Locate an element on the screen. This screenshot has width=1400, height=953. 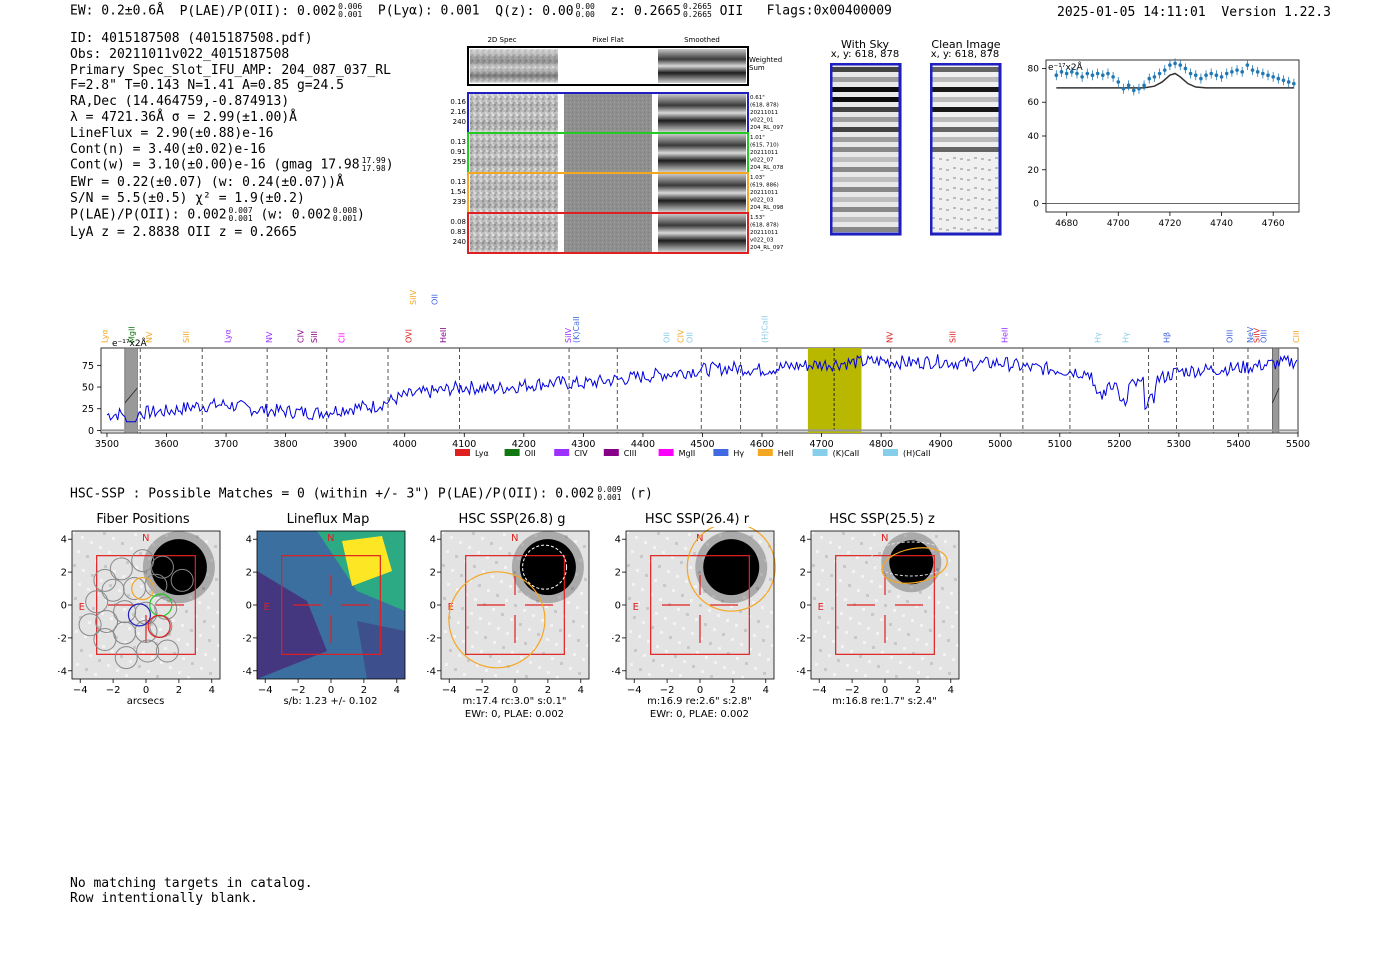
weighted-sum-label: Weighted Sum is located at coordinates (765, 64).